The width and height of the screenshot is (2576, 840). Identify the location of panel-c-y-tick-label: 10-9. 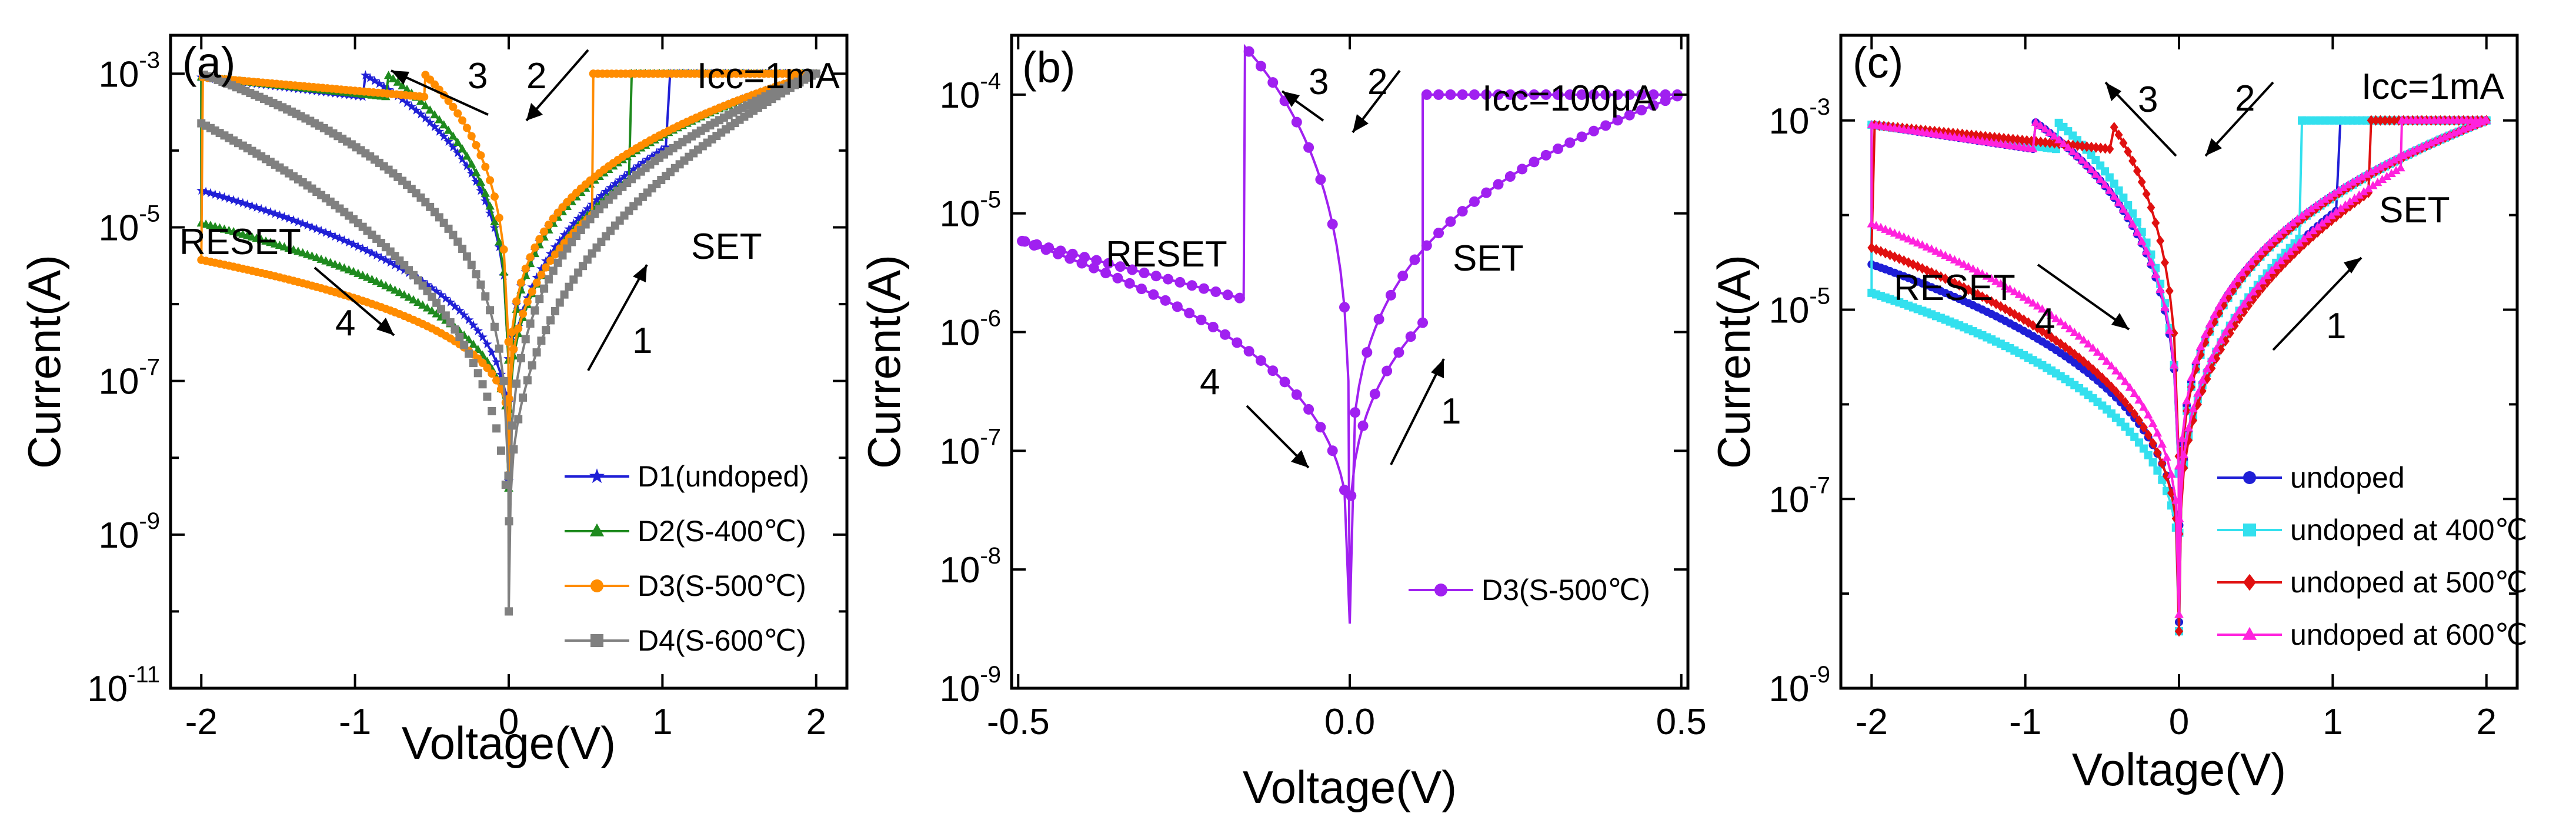
(1799, 685).